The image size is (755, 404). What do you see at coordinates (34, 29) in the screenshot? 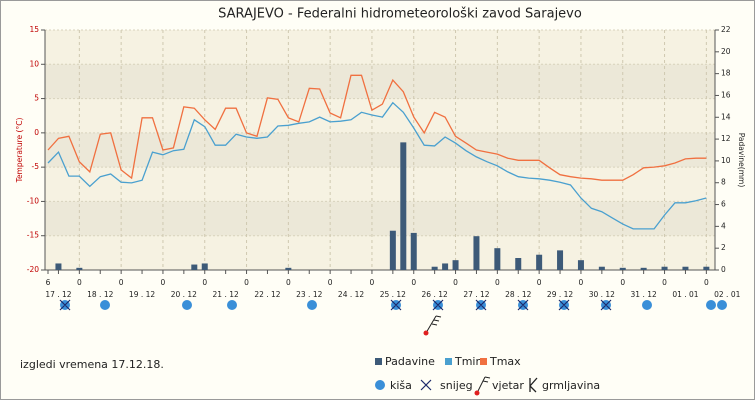
I see `y-tick-label: 15` at bounding box center [34, 29].